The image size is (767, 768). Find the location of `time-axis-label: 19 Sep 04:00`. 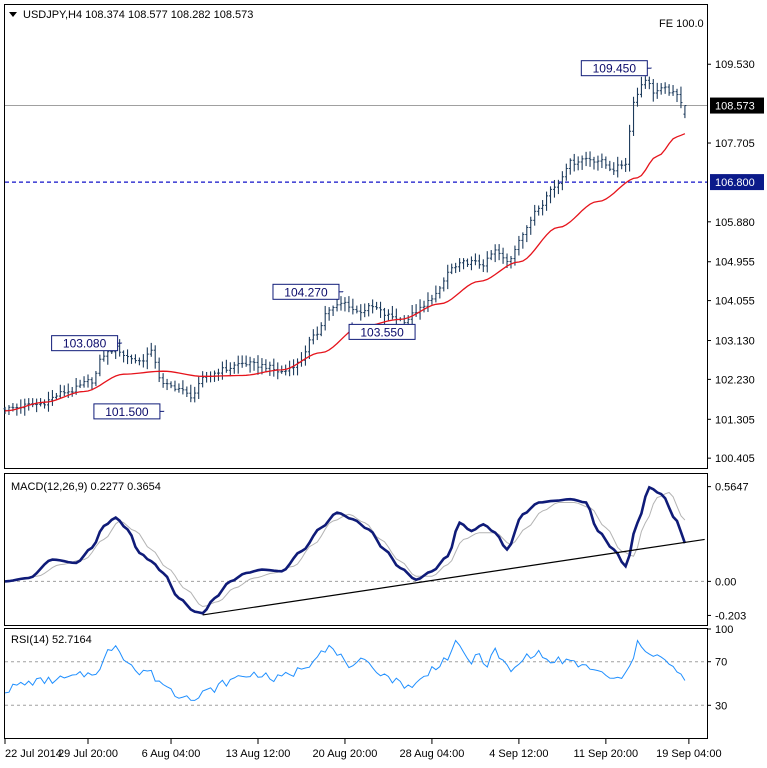

time-axis-label: 19 Sep 04:00 is located at coordinates (688, 754).